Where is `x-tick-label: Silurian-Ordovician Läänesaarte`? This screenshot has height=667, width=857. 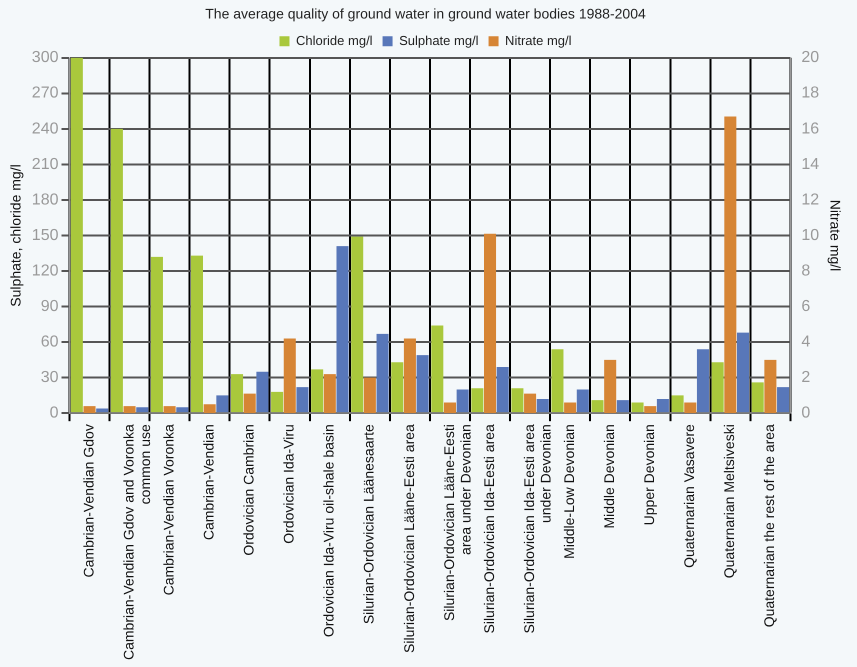 x-tick-label: Silurian-Ordovician Läänesaarte is located at coordinates (368, 524).